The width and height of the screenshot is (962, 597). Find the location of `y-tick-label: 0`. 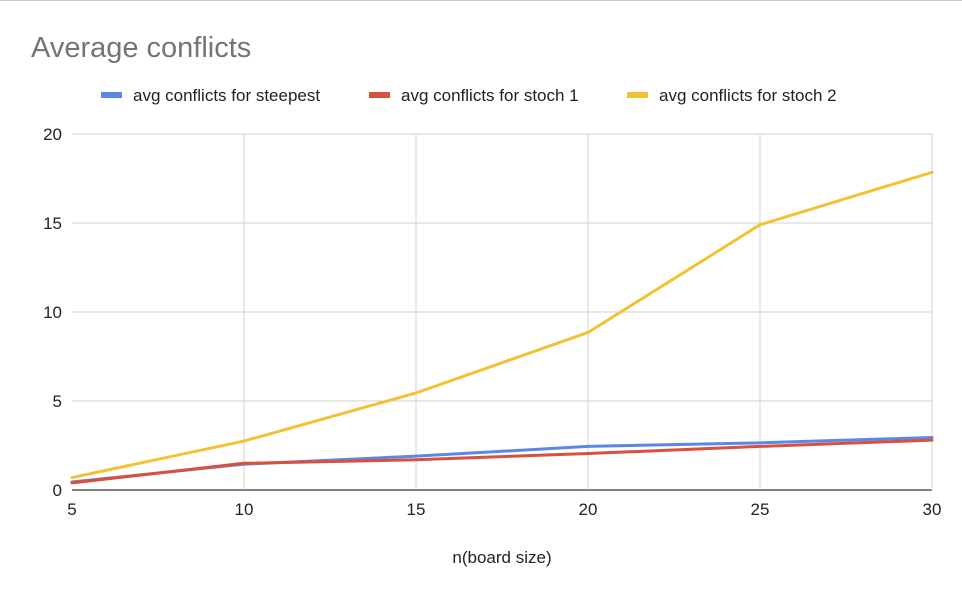

y-tick-label: 0 is located at coordinates (57, 490).